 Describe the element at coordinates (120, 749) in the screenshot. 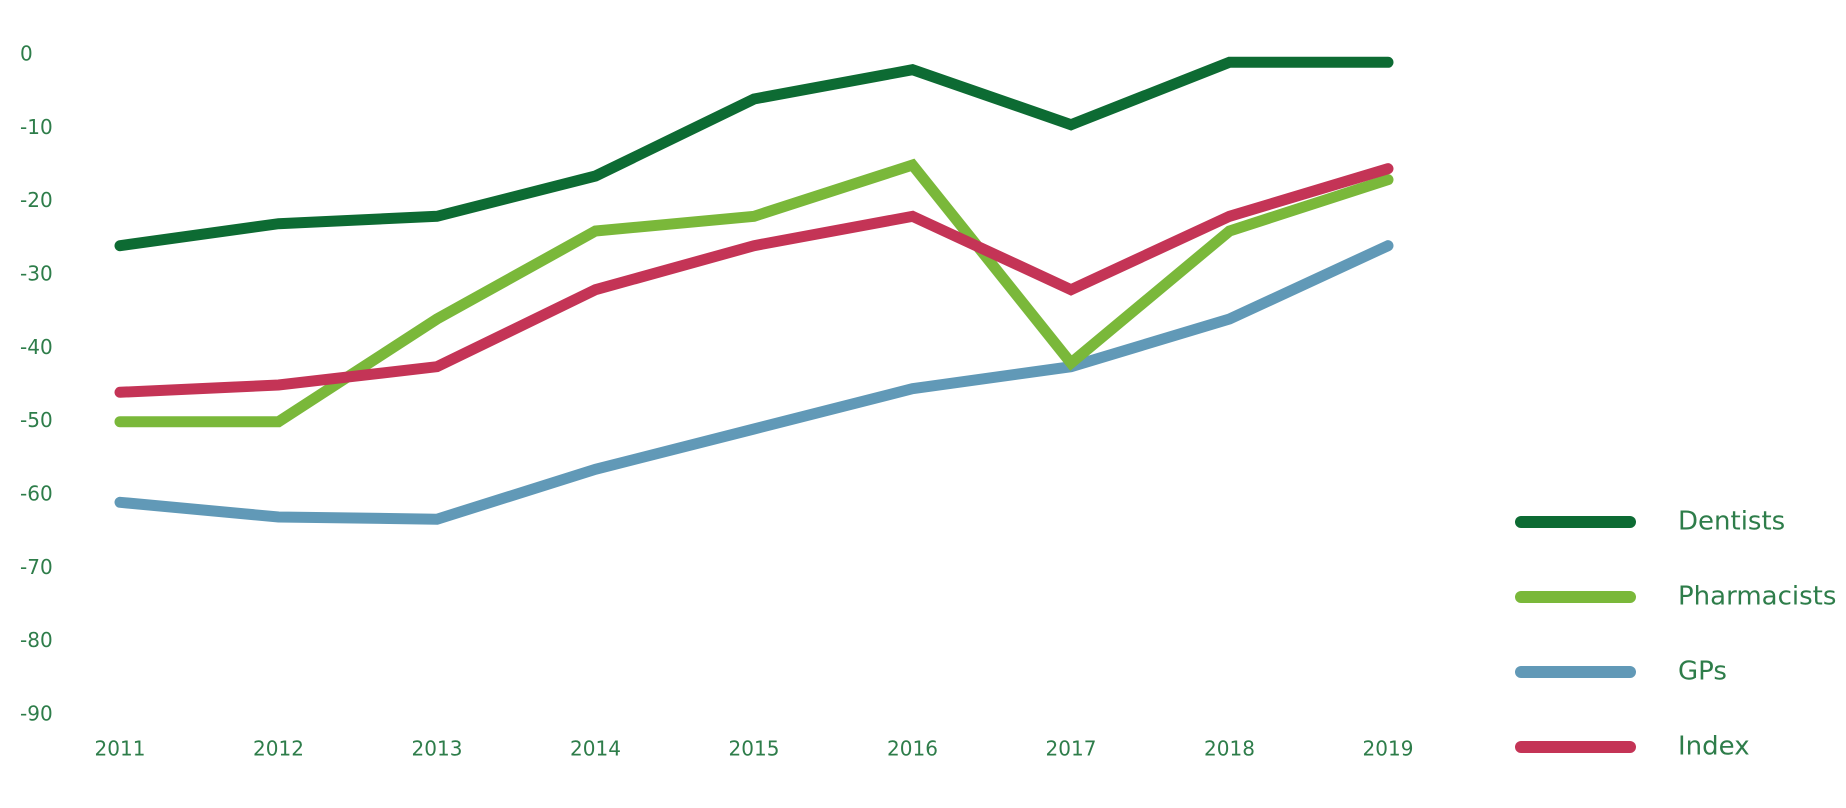

I see `x-tick-label: 2011` at that location.